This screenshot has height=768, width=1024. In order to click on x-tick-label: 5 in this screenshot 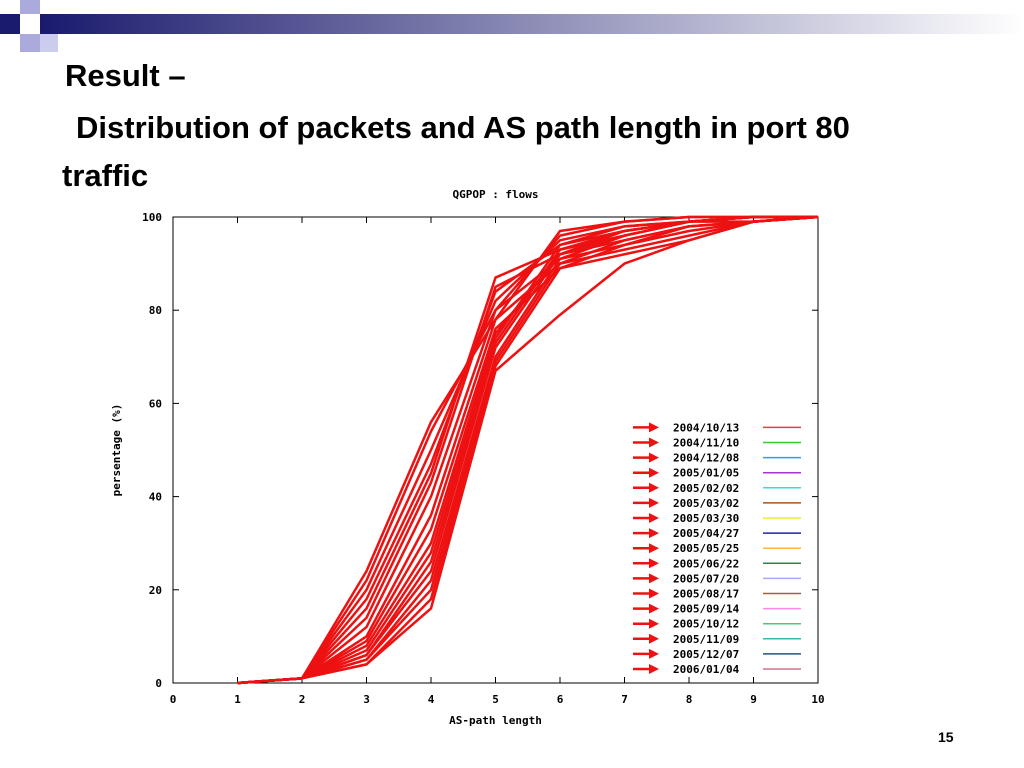, I will do `click(495, 699)`.